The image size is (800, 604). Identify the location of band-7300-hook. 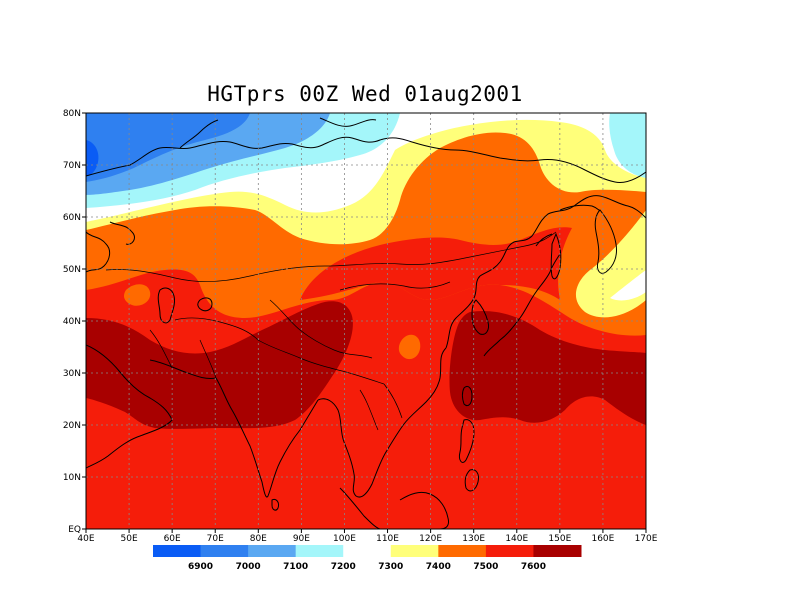
(628, 285).